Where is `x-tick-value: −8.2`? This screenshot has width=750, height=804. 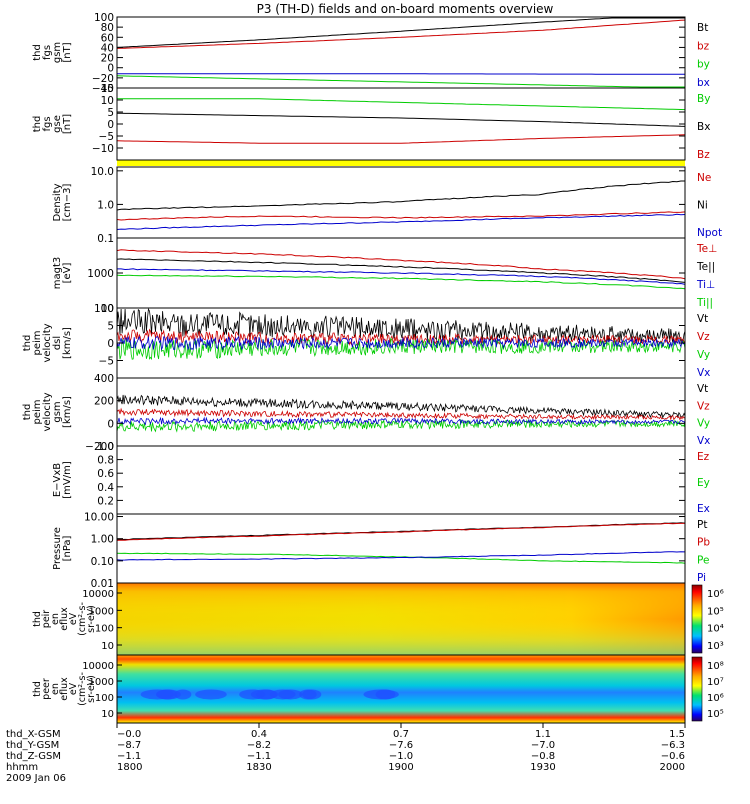
x-tick-value: −8.2 is located at coordinates (259, 745).